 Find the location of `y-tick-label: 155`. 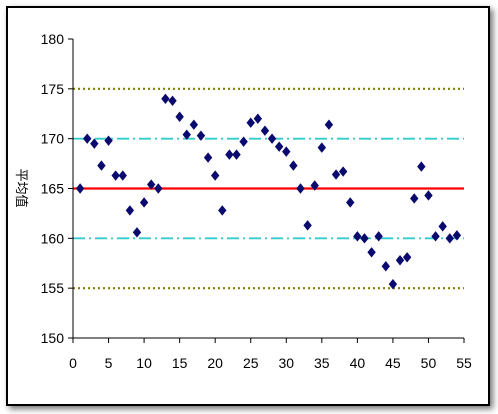

y-tick-label: 155 is located at coordinates (53, 288).